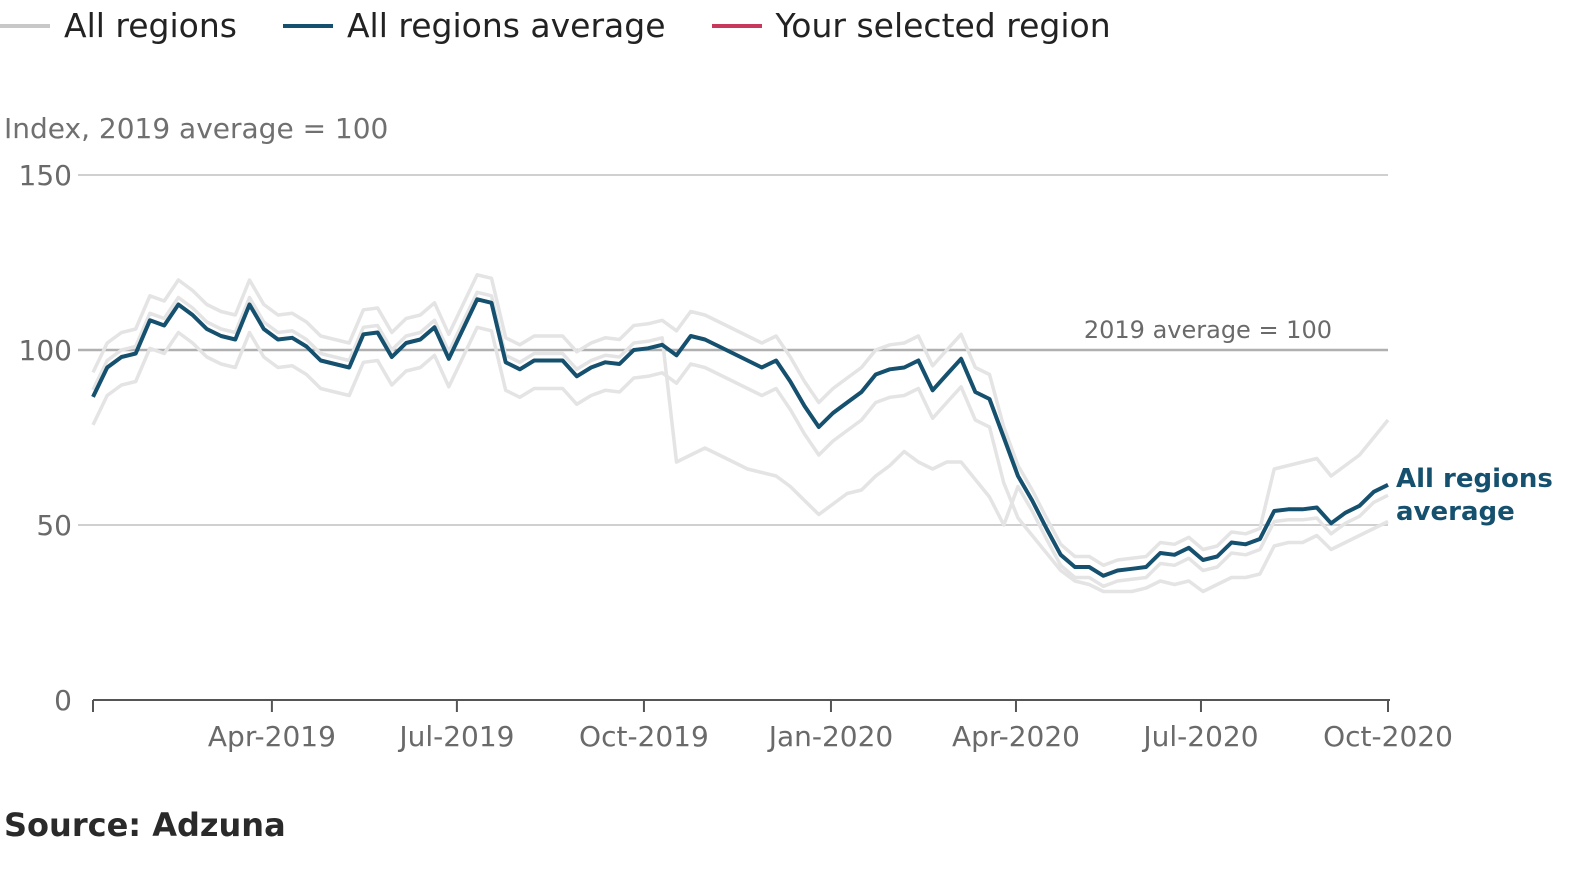 The height and width of the screenshot is (879, 1578). Describe the element at coordinates (1016, 736) in the screenshot. I see `x-tick-label: Apr-2020` at that location.